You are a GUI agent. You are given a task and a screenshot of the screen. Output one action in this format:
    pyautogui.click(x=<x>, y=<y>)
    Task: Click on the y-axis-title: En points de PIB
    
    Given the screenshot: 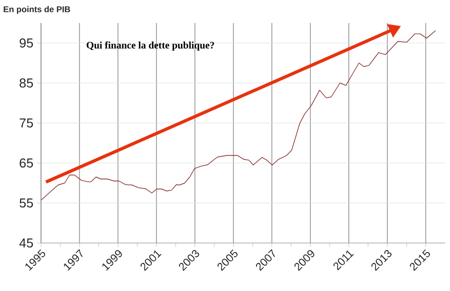 What is the action you would take?
    pyautogui.click(x=37, y=10)
    